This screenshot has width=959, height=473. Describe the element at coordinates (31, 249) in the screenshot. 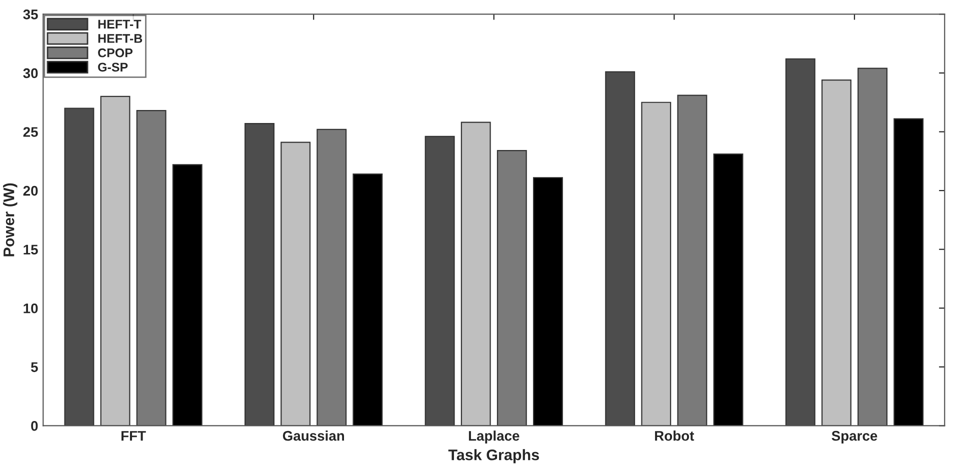

I see `y-tick-label: 15` at that location.